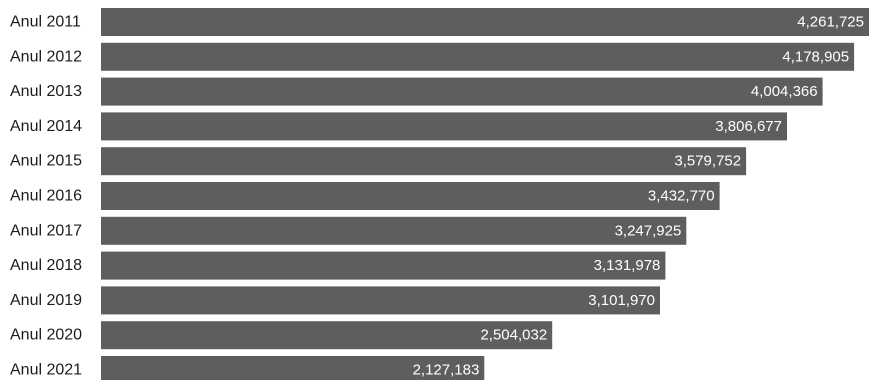 The image size is (871, 380). I want to click on bar-anul-2015, so click(424, 161).